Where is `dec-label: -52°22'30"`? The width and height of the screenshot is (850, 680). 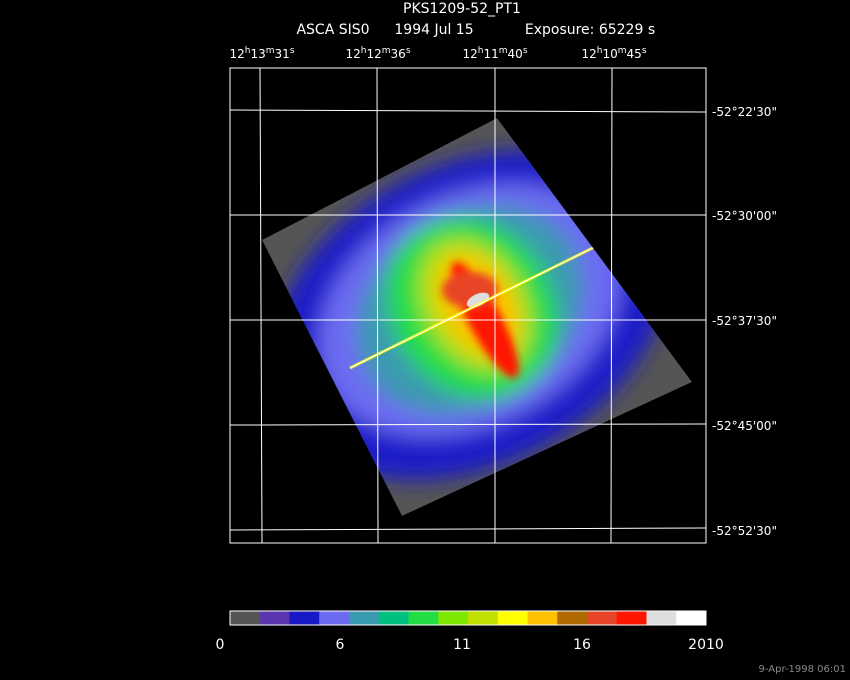
dec-label: -52°22'30" is located at coordinates (744, 112).